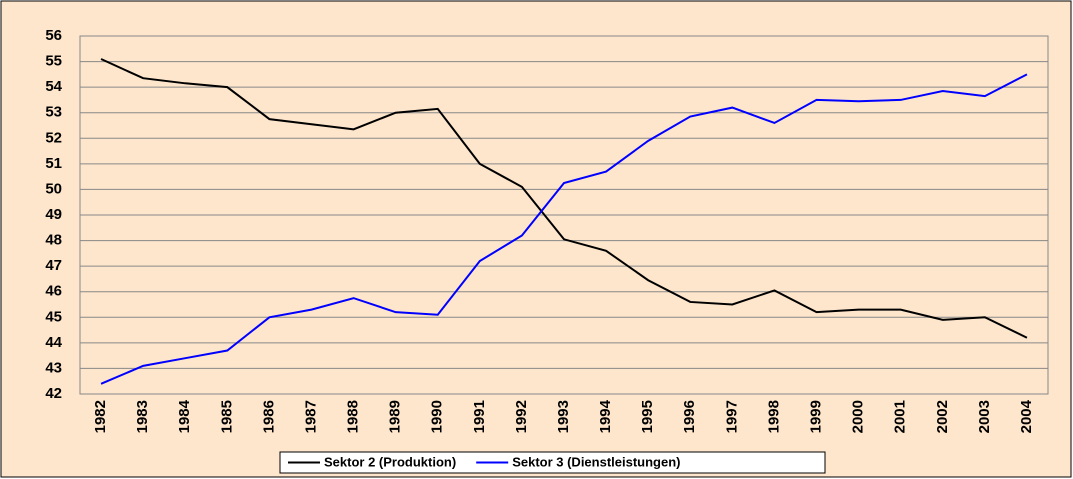  Describe the element at coordinates (689, 416) in the screenshot. I see `x-tick-label: 1996` at that location.